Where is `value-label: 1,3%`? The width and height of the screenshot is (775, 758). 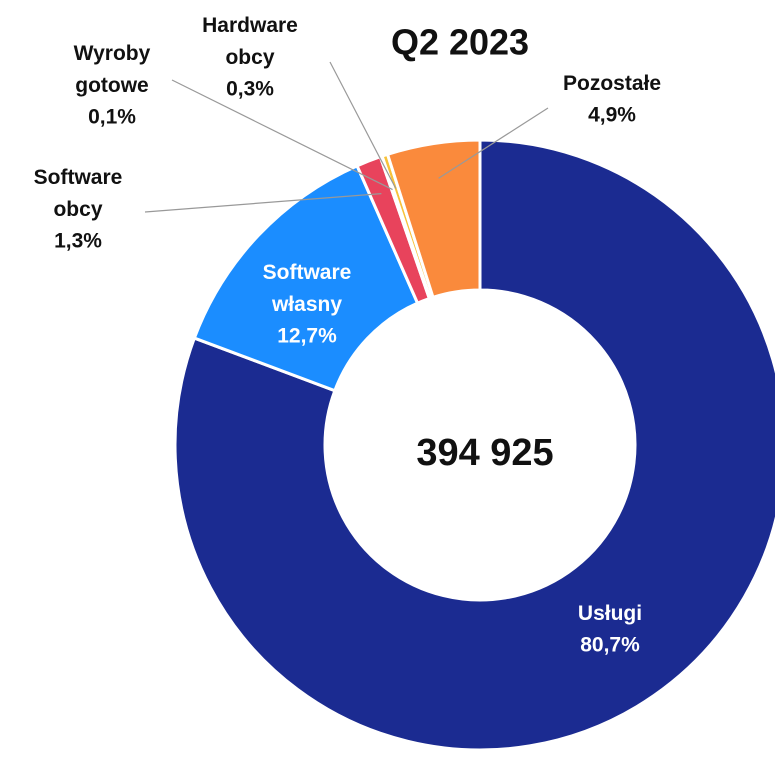
value-label: 1,3% is located at coordinates (78, 241).